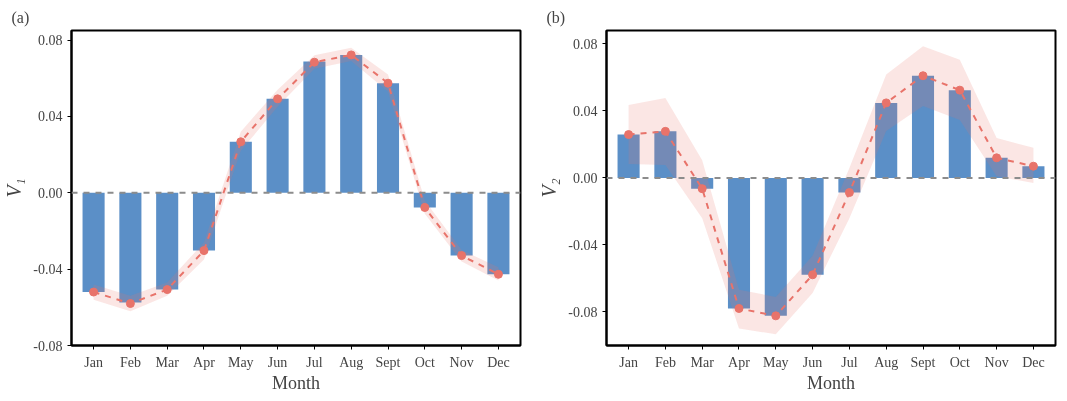  Describe the element at coordinates (556, 17) in the screenshot. I see `chart-title: (b)` at that location.